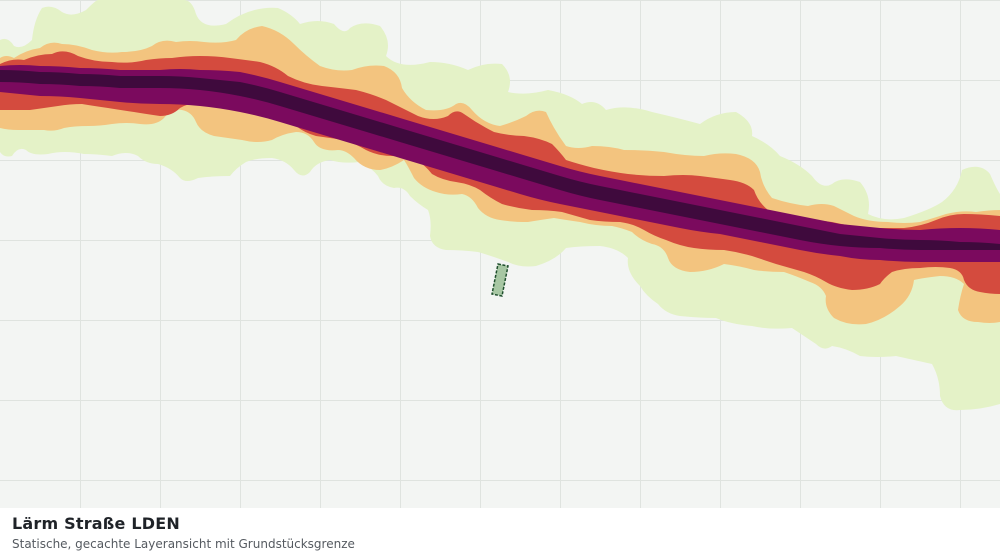 The height and width of the screenshot is (560, 1000). Describe the element at coordinates (96, 523) in the screenshot. I see `layer-title: Lärm Straße LDEN` at that location.